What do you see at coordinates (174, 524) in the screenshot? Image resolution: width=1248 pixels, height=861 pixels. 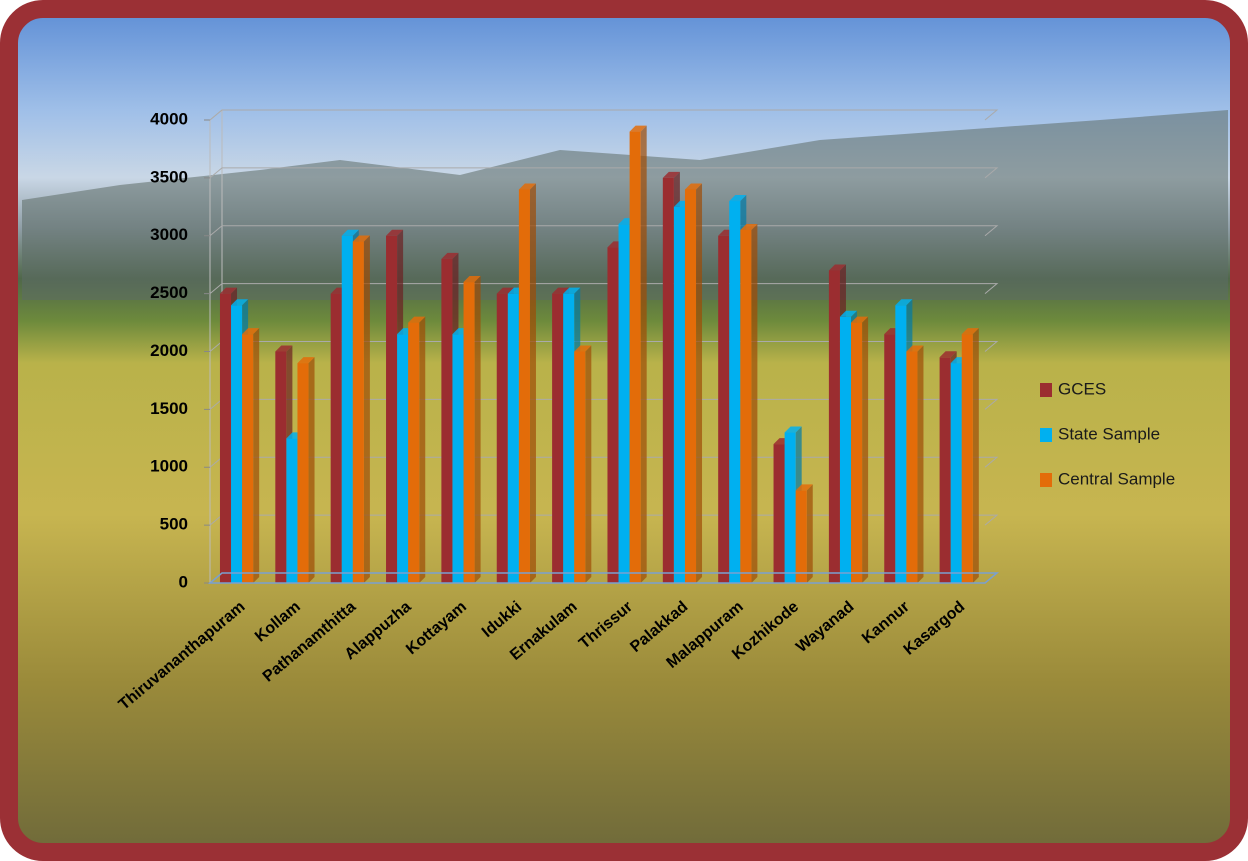 I see `y-tick-label: 500` at bounding box center [174, 524].